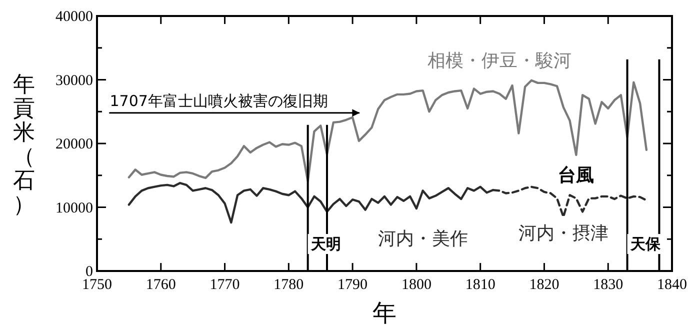 The height and width of the screenshot is (329, 700). Describe the element at coordinates (89, 272) in the screenshot. I see `y-tick-label: 0` at that location.